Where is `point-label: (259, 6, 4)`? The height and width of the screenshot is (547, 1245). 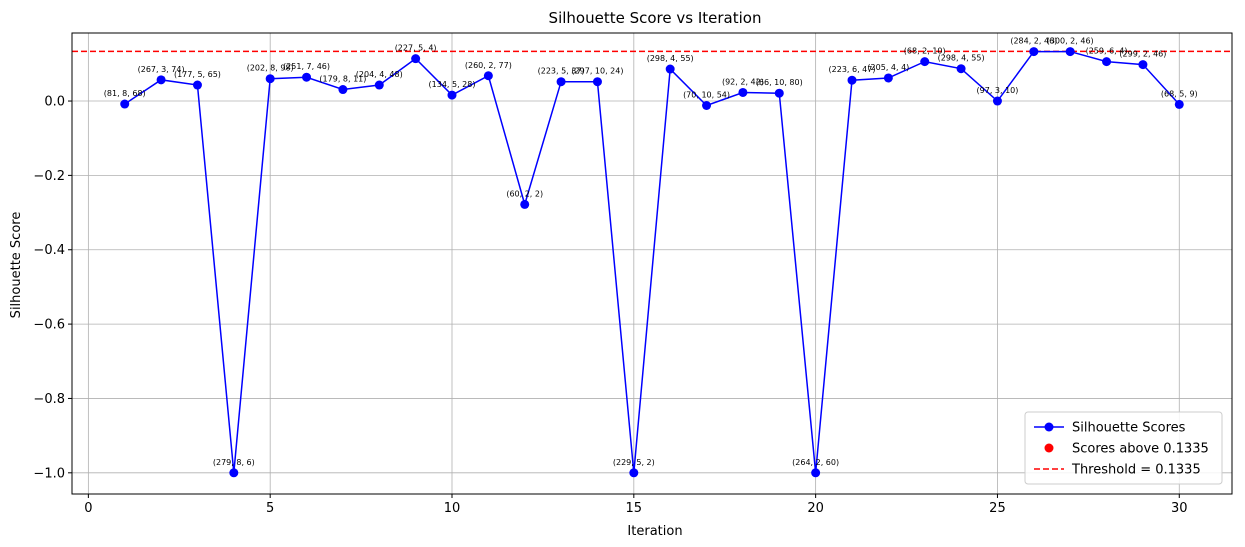 point-label: (259, 6, 4) is located at coordinates (1107, 51).